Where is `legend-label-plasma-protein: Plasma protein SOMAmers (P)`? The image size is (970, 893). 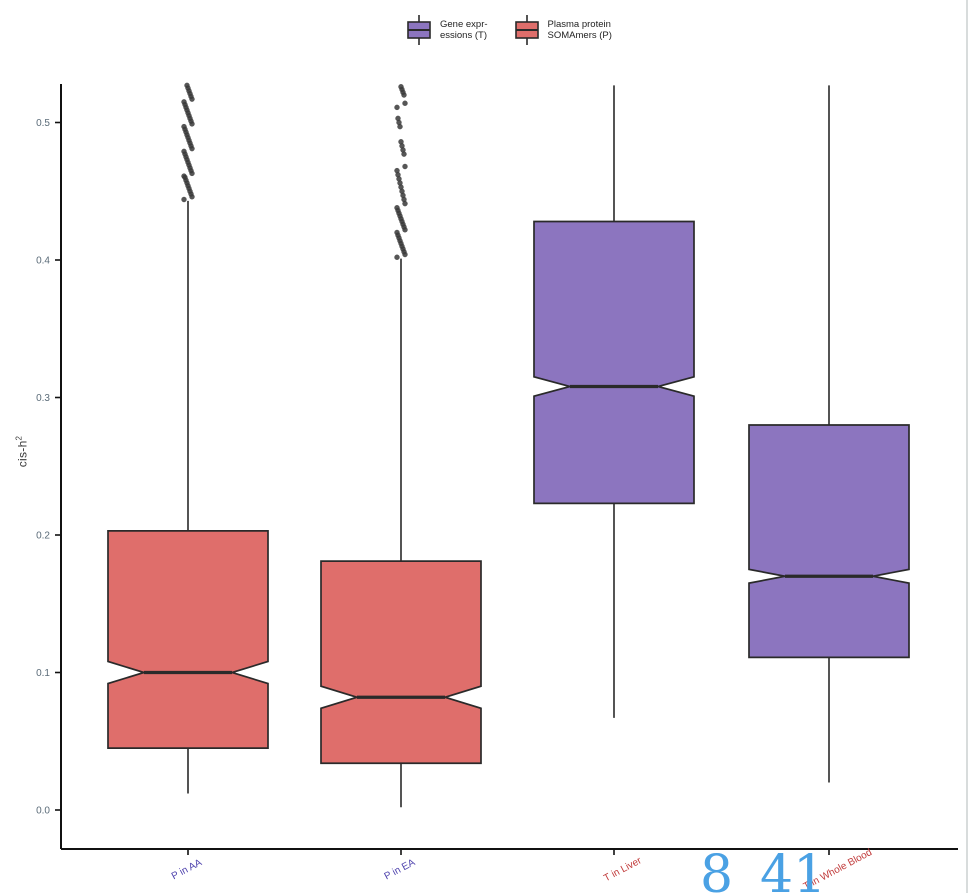
legend-label-plasma-protein: Plasma protein SOMAmers (P) is located at coordinates (579, 29).